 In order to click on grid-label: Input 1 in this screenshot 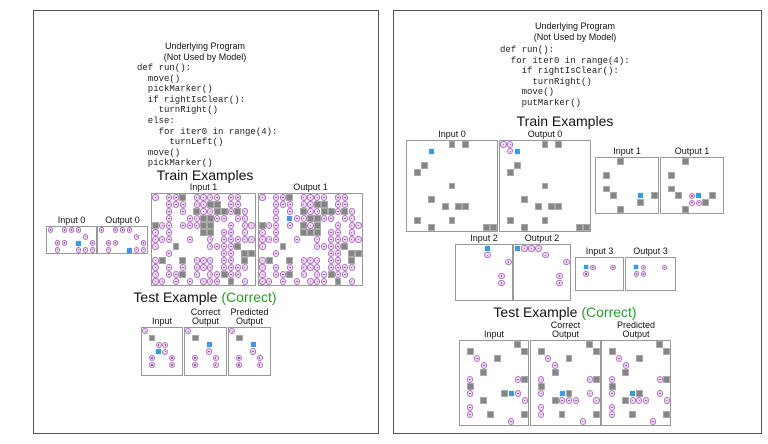, I will do `click(627, 151)`.